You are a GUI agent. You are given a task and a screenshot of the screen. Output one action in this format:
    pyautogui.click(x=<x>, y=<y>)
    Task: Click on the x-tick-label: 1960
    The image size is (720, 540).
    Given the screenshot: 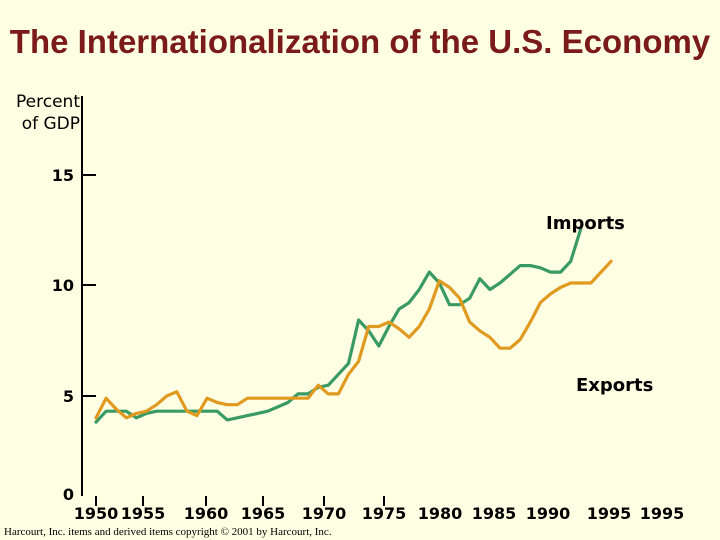 What is the action you would take?
    pyautogui.click(x=206, y=513)
    